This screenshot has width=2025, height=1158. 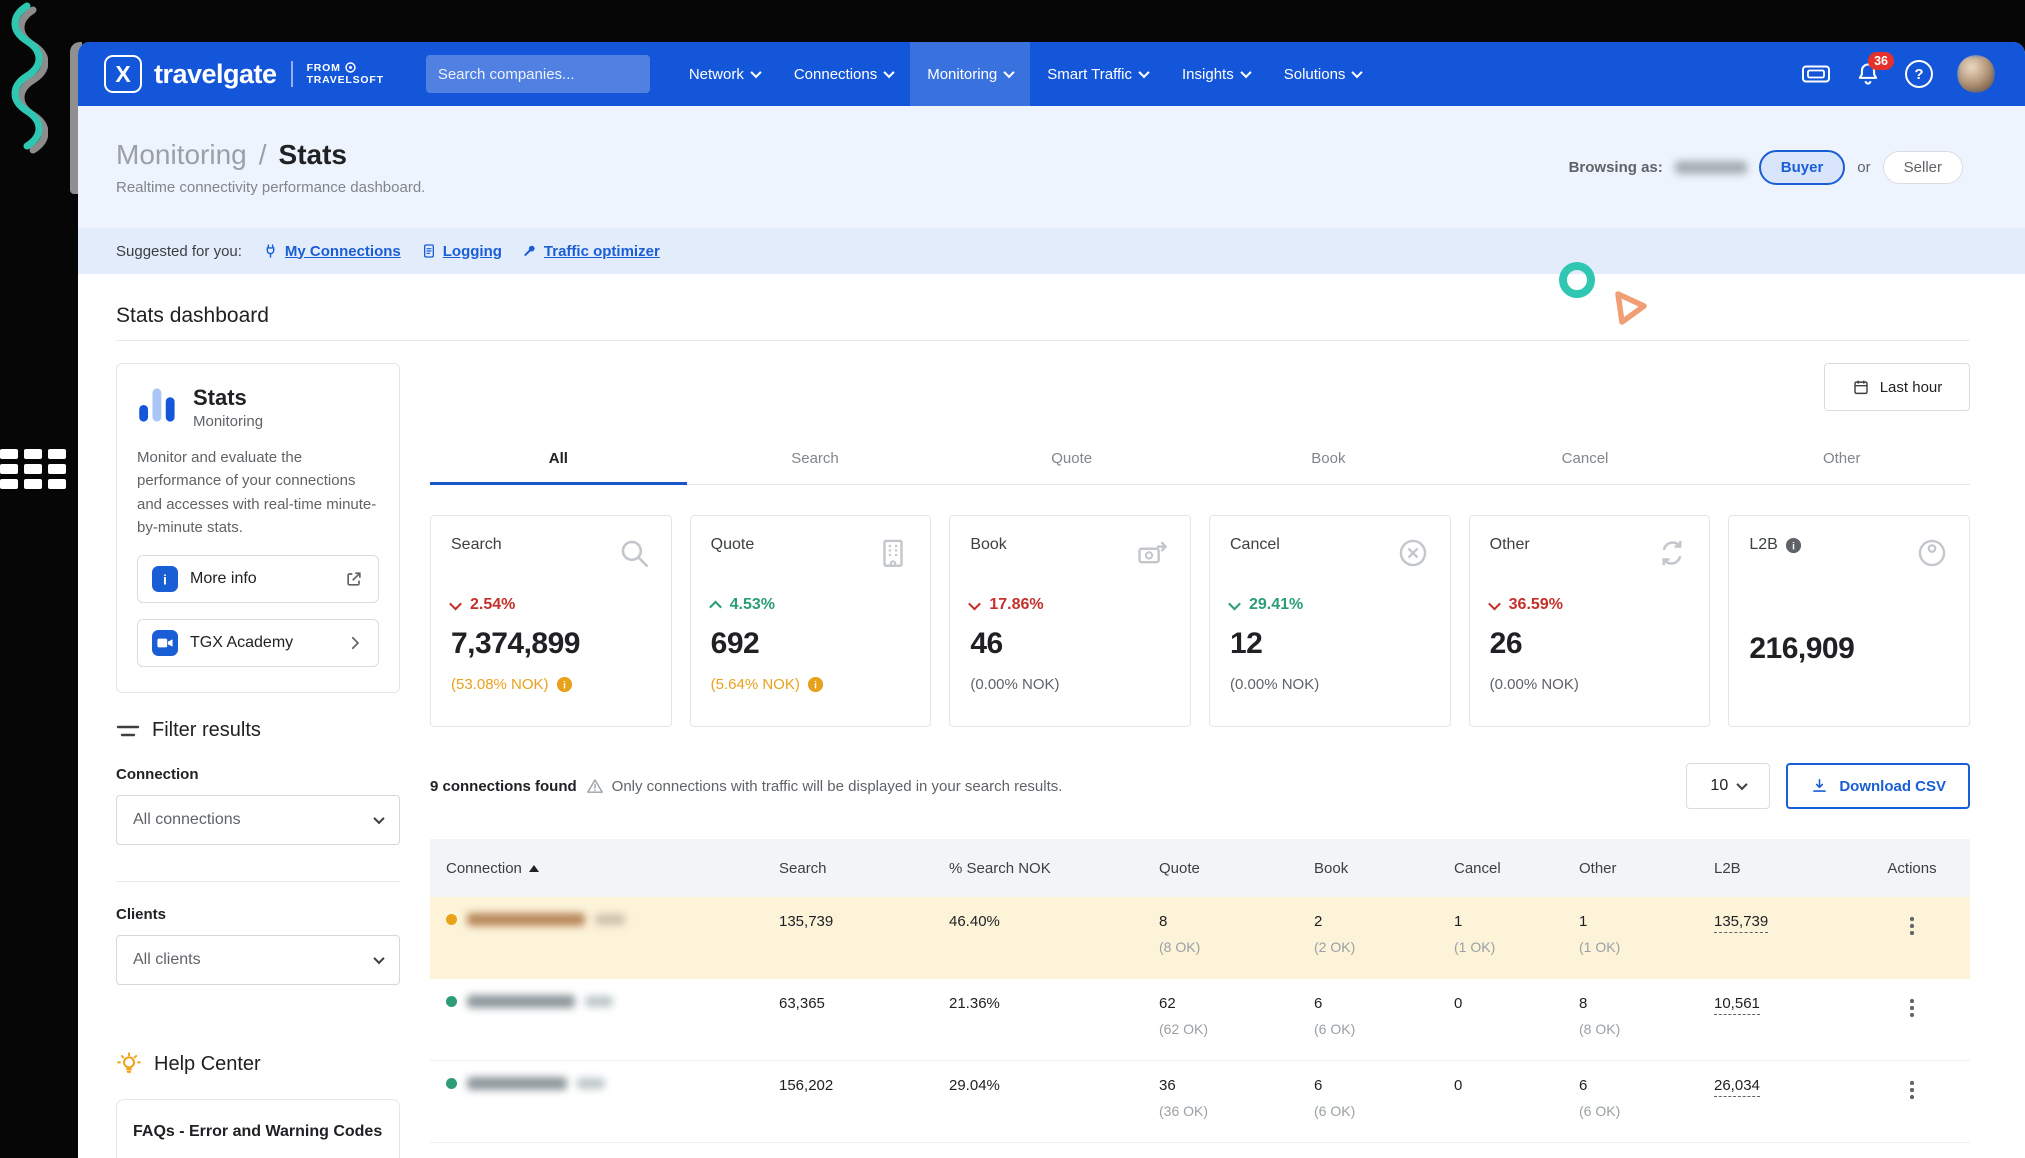 I want to click on quote-cell: 62 (62 OK), so click(x=1184, y=1016).